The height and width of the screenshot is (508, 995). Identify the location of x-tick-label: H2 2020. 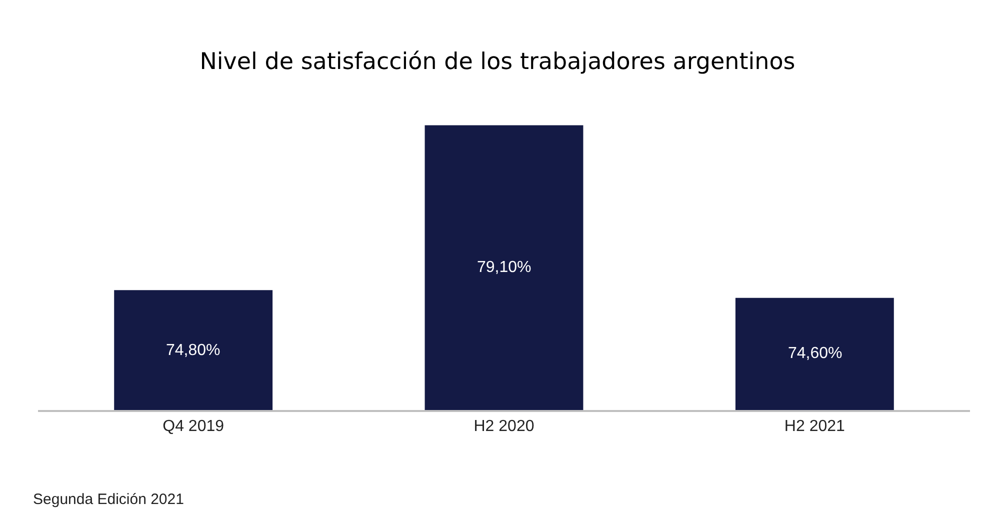
(504, 426).